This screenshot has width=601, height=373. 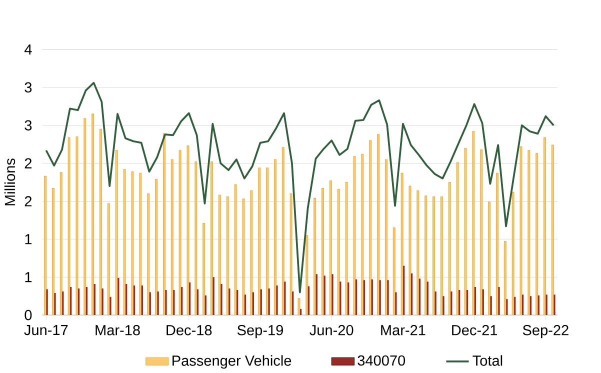 What do you see at coordinates (260, 331) in the screenshot?
I see `x-tick-label: Sep-19` at bounding box center [260, 331].